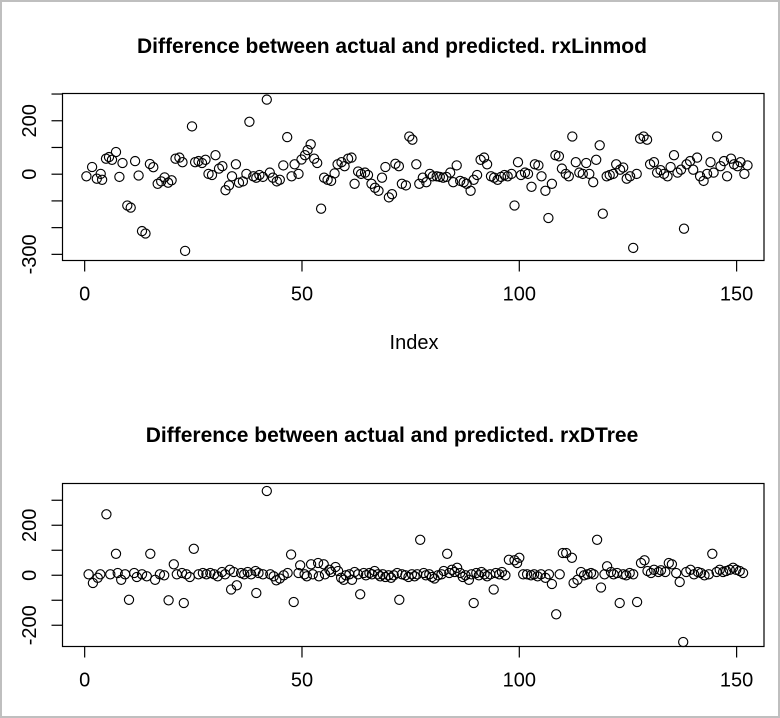  Describe the element at coordinates (302, 681) in the screenshot. I see `x-tick-label: 50` at that location.